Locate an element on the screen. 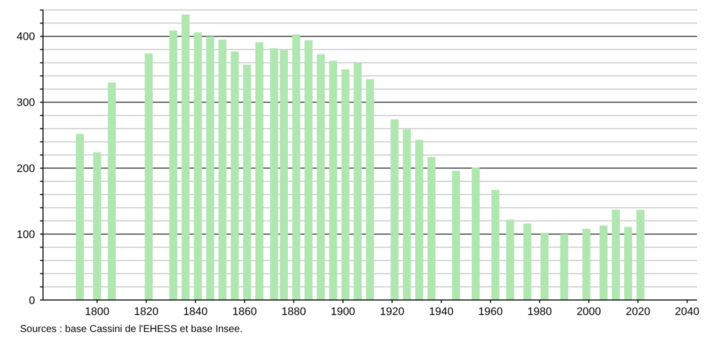 The width and height of the screenshot is (710, 340). x-tick-label: 2000 is located at coordinates (589, 312).